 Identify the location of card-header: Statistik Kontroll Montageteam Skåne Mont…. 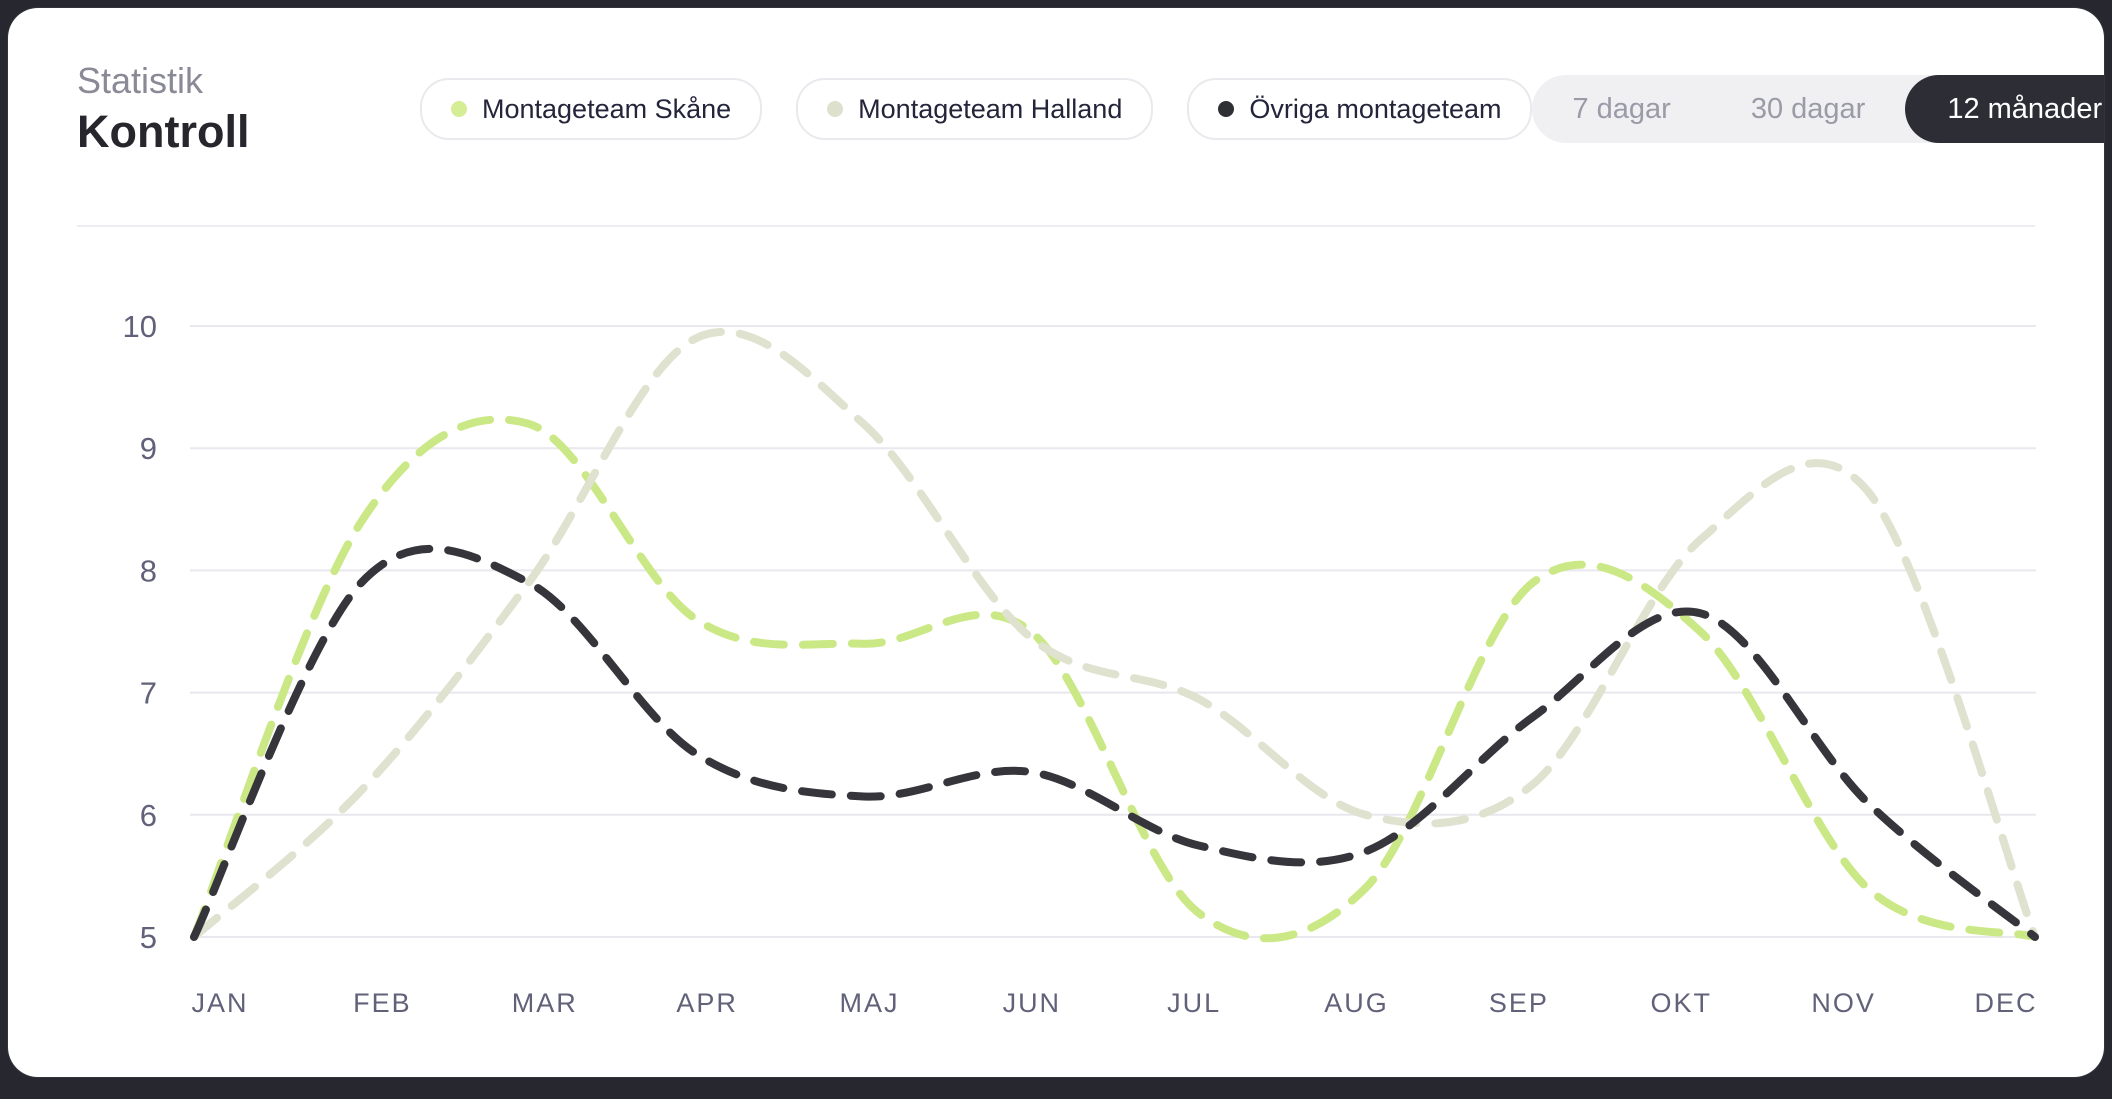
(1056, 84).